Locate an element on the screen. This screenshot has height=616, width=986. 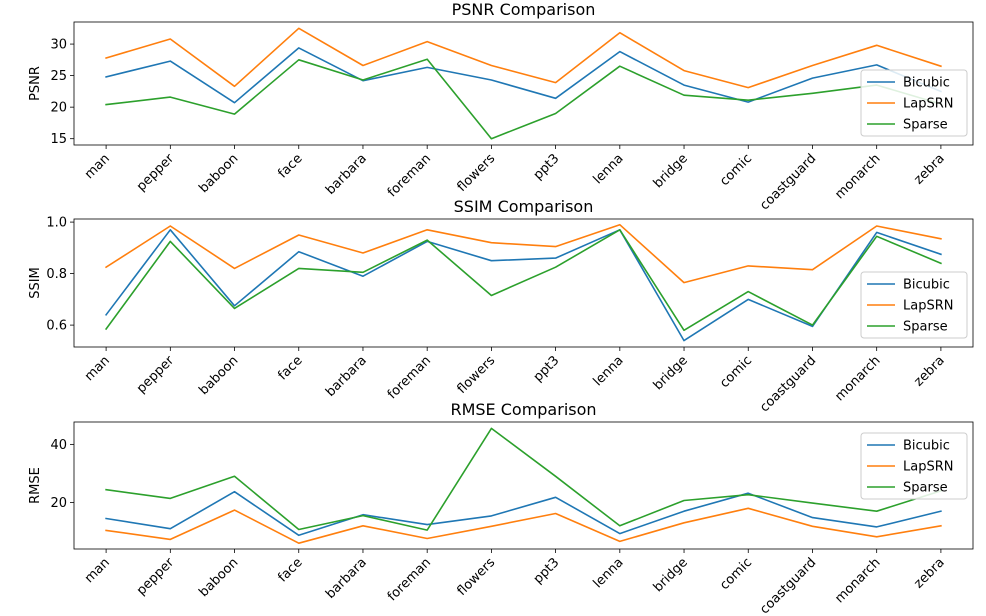
rmse-series-line-sparse is located at coordinates (523, 479).